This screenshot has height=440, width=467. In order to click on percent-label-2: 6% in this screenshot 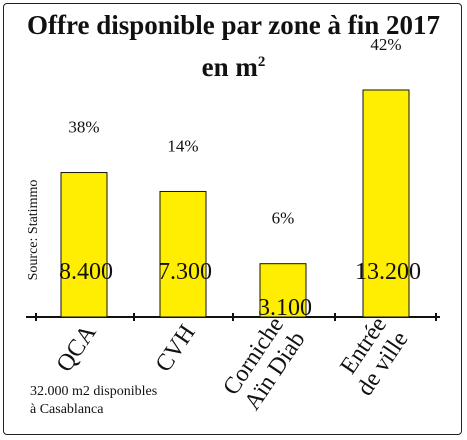, I will do `click(283, 218)`.